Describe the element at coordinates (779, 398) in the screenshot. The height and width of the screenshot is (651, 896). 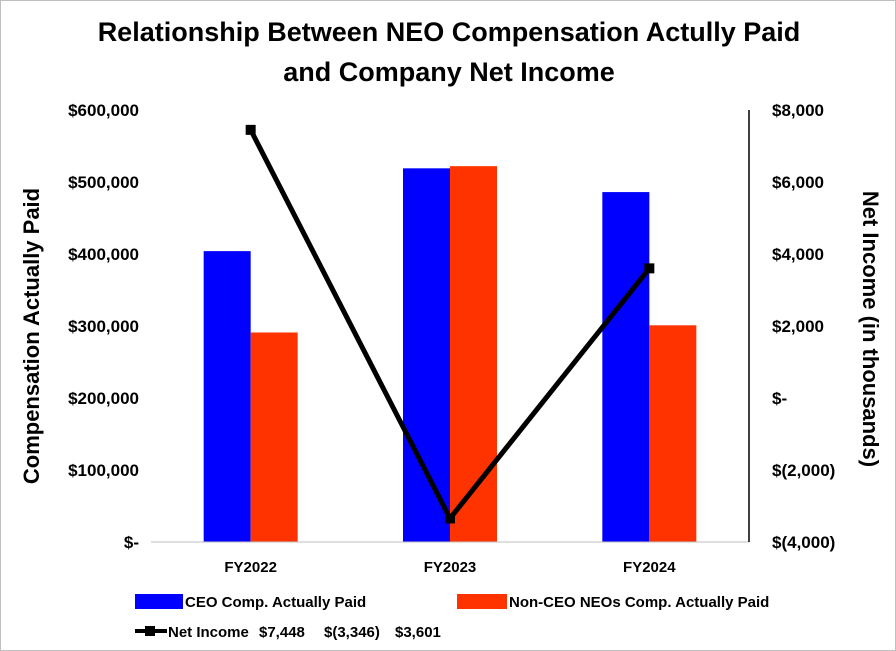
I see `right-tick-label: $-` at that location.